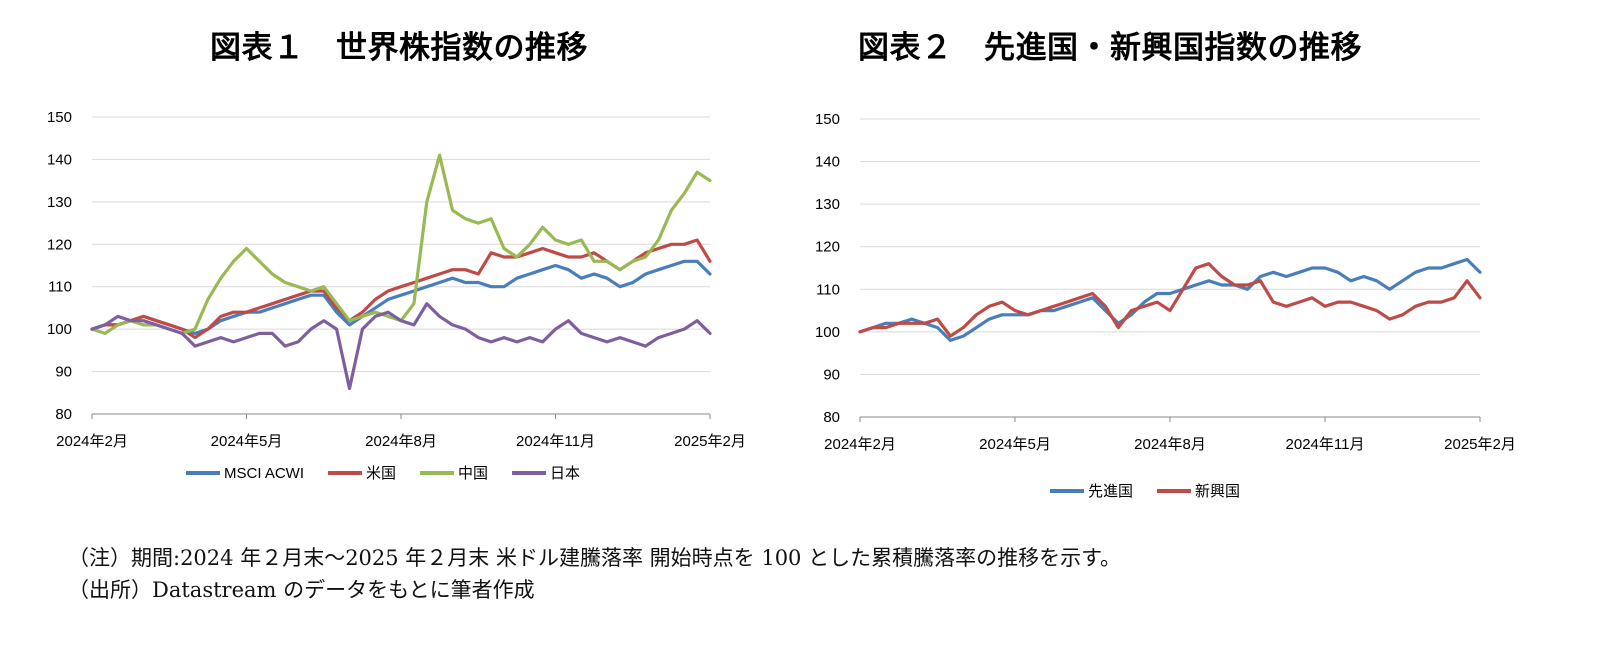 This screenshot has width=1605, height=663. What do you see at coordinates (1110, 48) in the screenshot?
I see `chart-title: 図表２ 先進国・新興国指数の推移` at bounding box center [1110, 48].